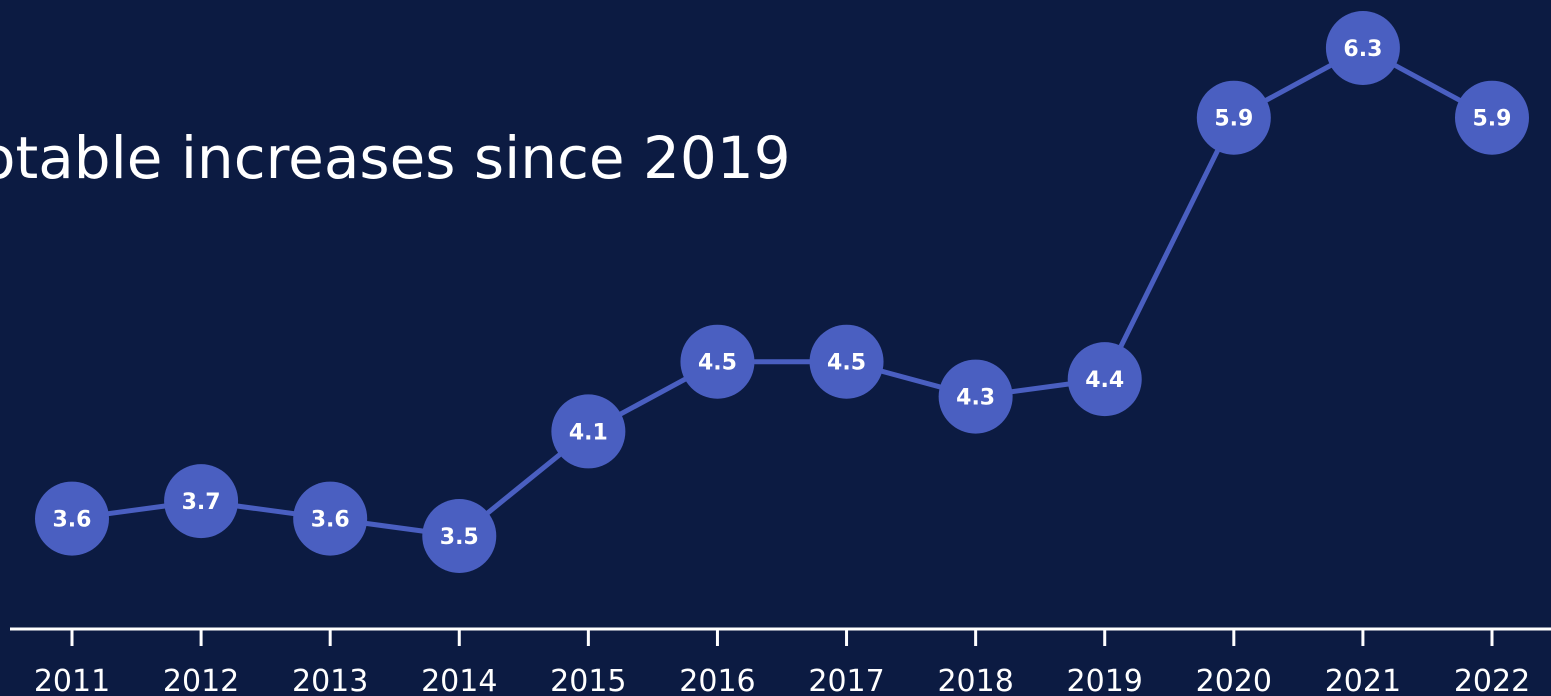  Describe the element at coordinates (201, 680) in the screenshot. I see `x-tick-label-2012: 2012` at that location.